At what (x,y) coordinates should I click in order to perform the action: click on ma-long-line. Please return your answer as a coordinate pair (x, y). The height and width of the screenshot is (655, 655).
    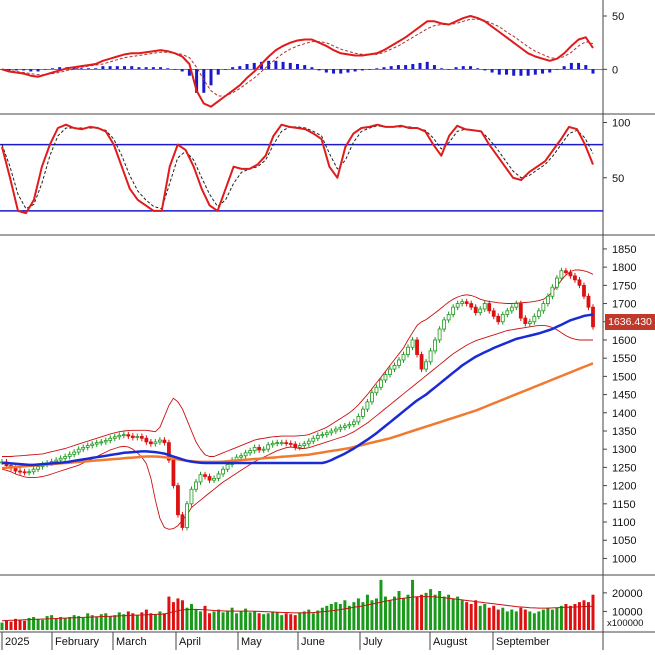
    Looking at the image, I should click on (297, 416).